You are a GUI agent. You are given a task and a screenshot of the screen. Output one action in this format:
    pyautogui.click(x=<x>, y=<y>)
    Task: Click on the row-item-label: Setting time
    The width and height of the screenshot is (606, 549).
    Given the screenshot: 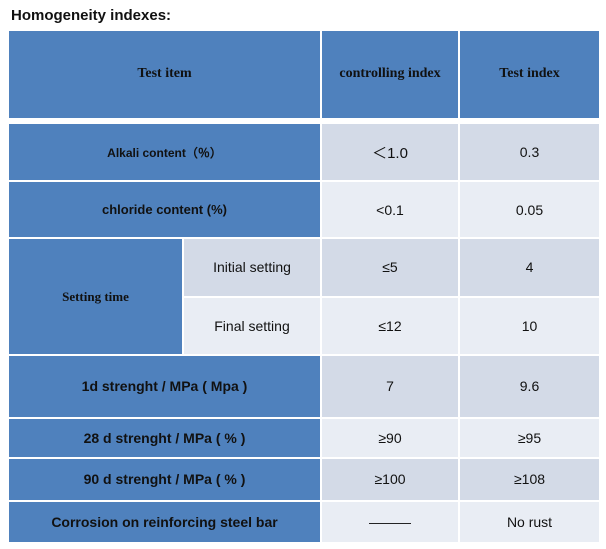 What is the action you would take?
    pyautogui.click(x=95, y=297)
    